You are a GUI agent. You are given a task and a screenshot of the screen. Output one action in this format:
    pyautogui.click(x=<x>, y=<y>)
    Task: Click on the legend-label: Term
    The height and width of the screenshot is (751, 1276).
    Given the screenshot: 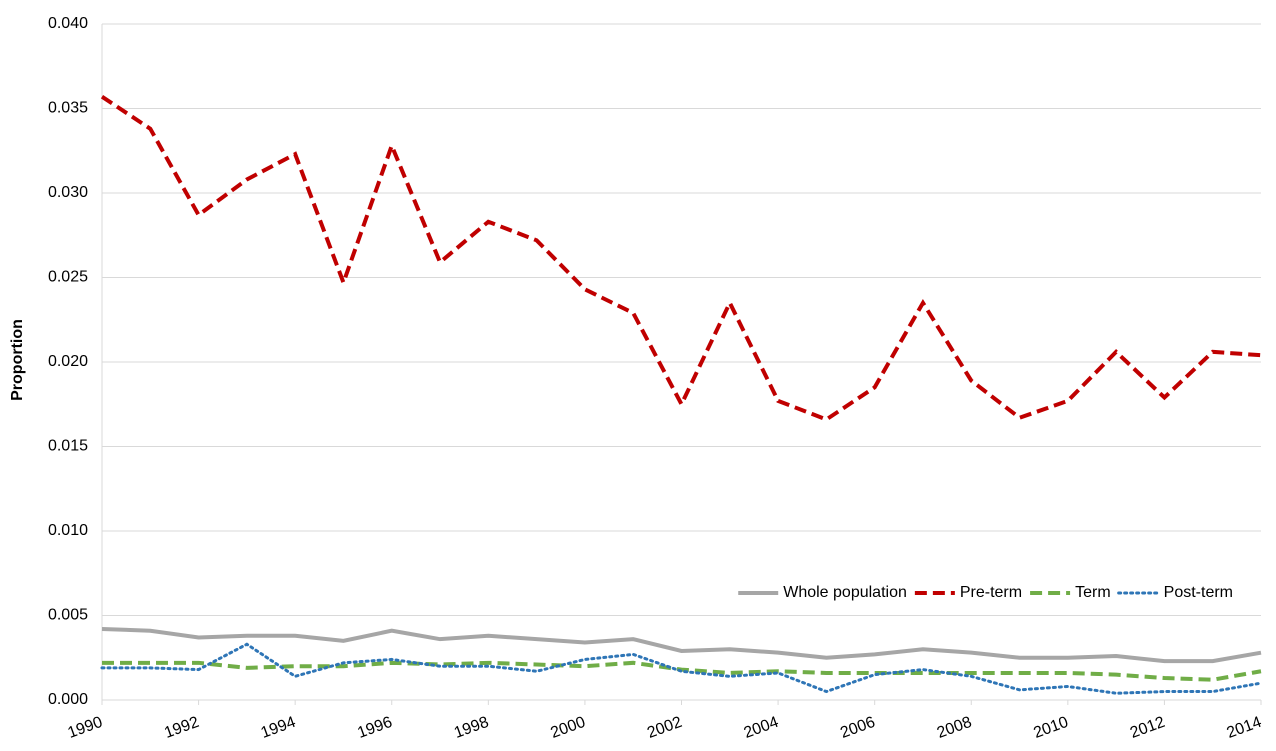 What is the action you would take?
    pyautogui.click(x=1093, y=592)
    